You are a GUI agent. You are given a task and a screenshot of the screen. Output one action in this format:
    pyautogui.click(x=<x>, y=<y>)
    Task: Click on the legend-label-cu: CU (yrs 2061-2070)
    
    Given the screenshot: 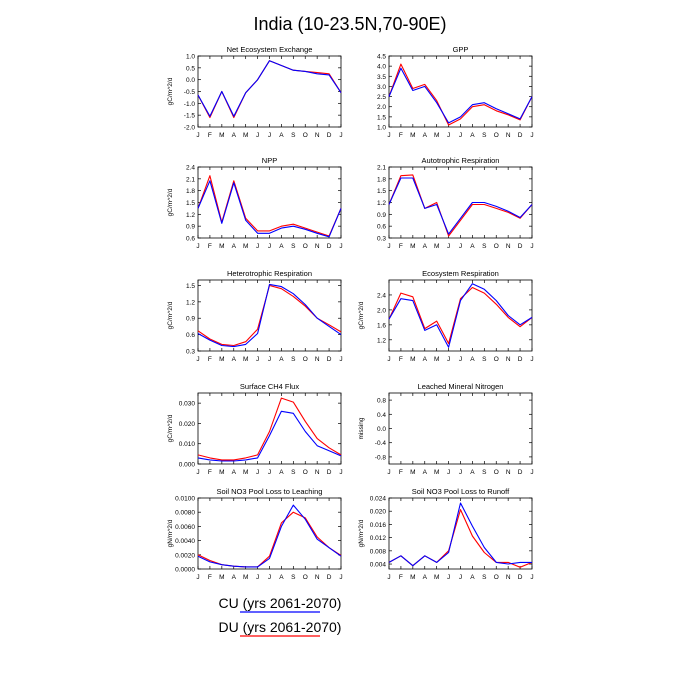 What is the action you would take?
    pyautogui.click(x=280, y=603)
    